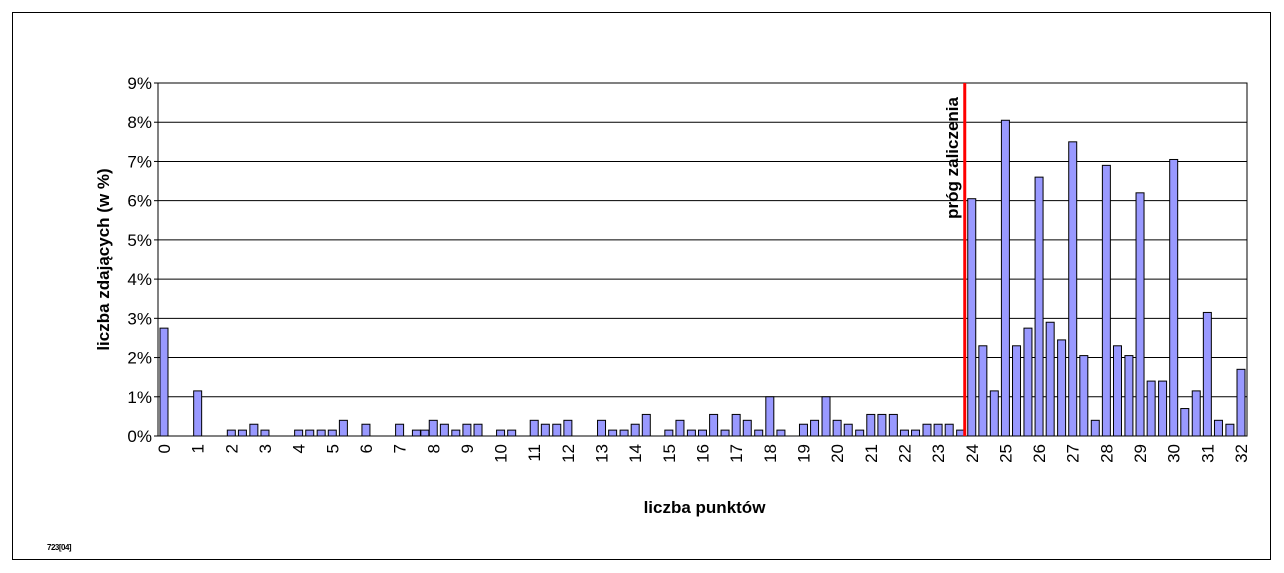  What do you see at coordinates (1073, 453) in the screenshot?
I see `x-tick-label: 27` at bounding box center [1073, 453].